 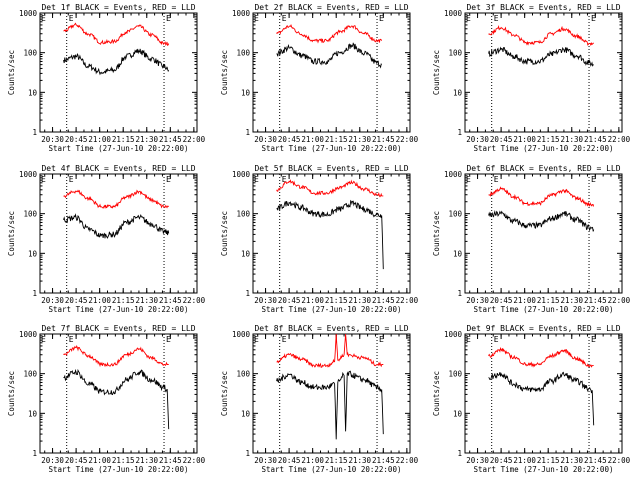 What do you see at coordinates (543, 7) in the screenshot?
I see `panel-title: Det 3f BLACK = Events, RED = LLD` at bounding box center [543, 7].